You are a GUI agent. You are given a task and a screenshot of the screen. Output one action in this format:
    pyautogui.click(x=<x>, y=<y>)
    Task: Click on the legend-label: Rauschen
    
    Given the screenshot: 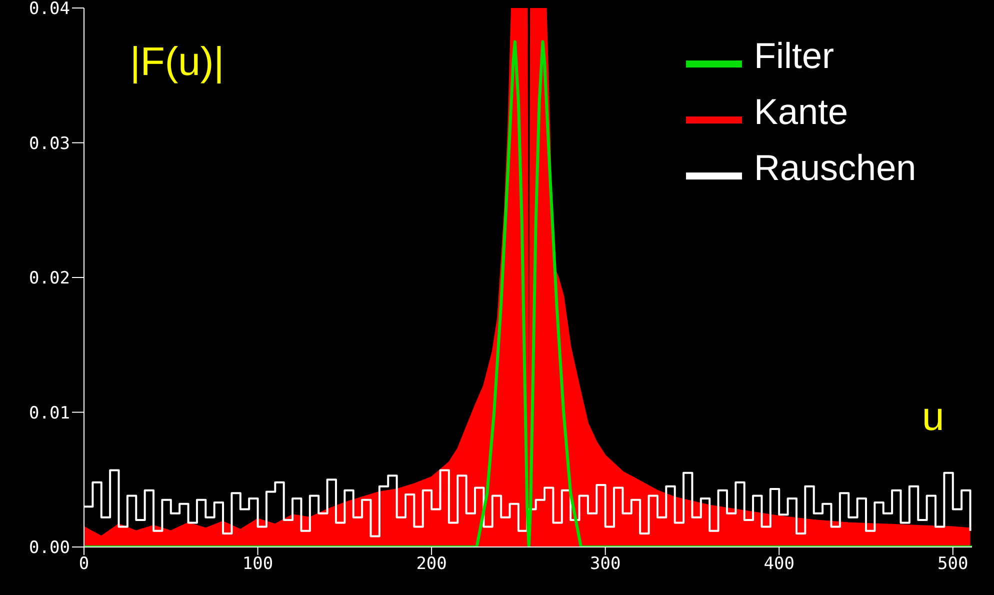 What is the action you would take?
    pyautogui.click(x=835, y=167)
    